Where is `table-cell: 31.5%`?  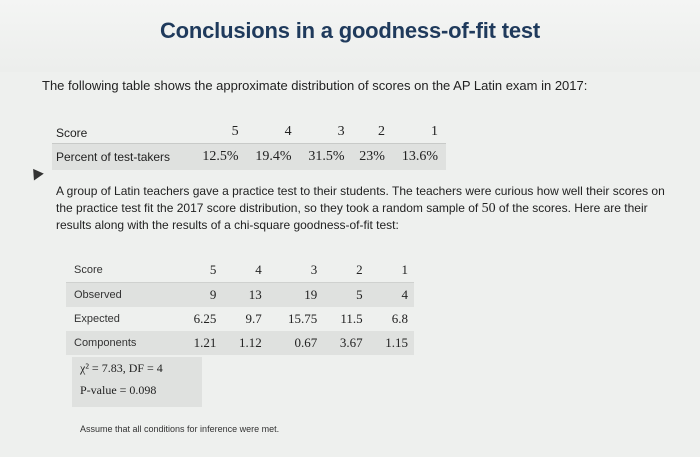
table-cell: 31.5% is located at coordinates (326, 156).